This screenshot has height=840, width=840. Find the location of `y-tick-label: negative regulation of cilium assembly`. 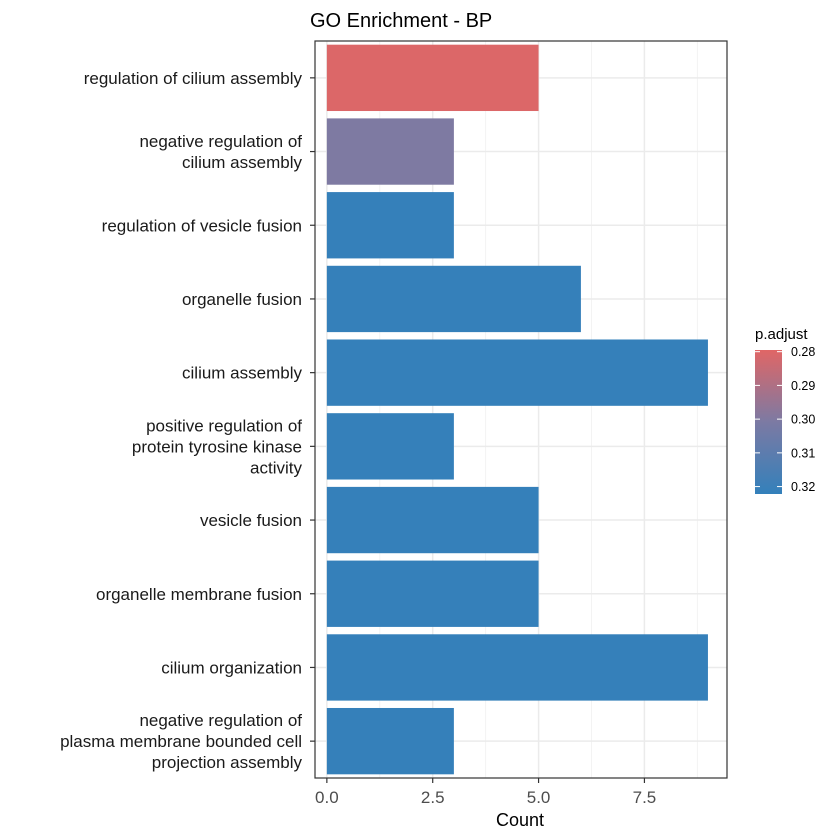

y-tick-label: negative regulation of cilium assembly is located at coordinates (220, 152).